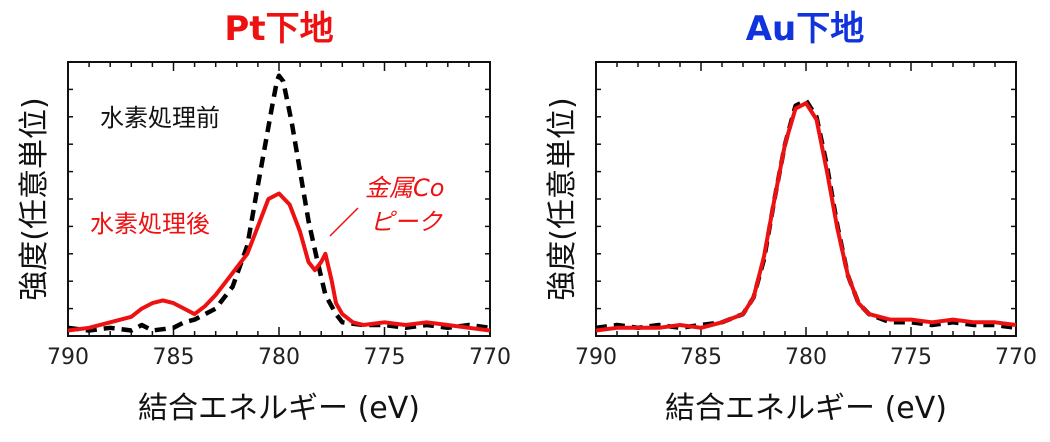  What do you see at coordinates (805, 29) in the screenshot?
I see `chart-title-au: Au下地` at bounding box center [805, 29].